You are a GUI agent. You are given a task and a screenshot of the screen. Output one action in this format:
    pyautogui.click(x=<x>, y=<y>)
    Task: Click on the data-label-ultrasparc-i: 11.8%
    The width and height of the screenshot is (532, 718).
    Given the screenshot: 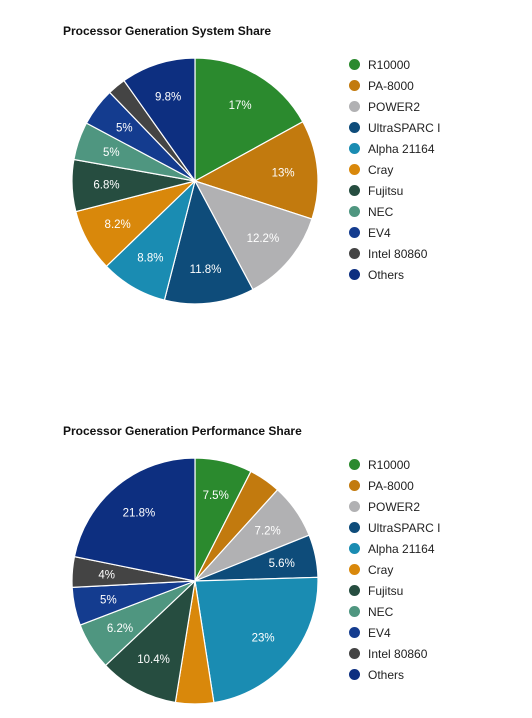 What is the action you would take?
    pyautogui.click(x=206, y=270)
    